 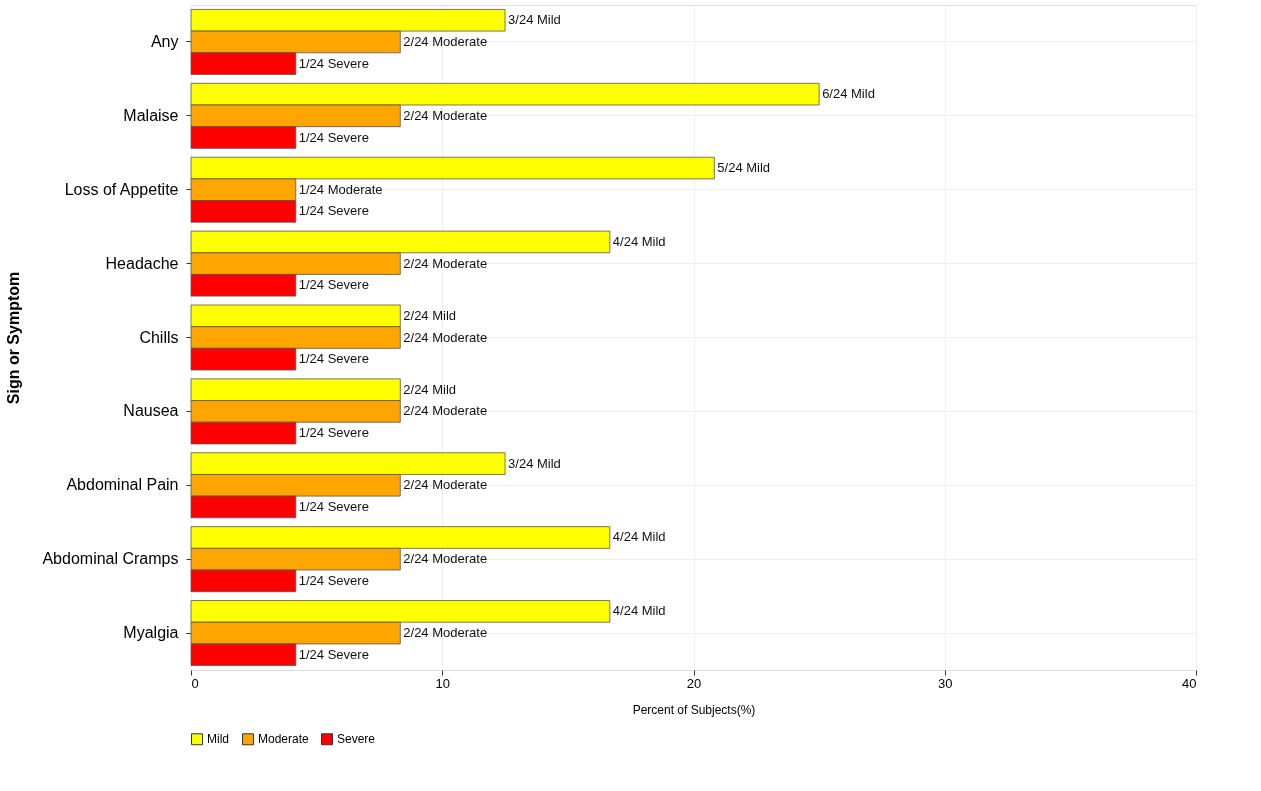 I want to click on y-tick-label: Headache, so click(x=142, y=263).